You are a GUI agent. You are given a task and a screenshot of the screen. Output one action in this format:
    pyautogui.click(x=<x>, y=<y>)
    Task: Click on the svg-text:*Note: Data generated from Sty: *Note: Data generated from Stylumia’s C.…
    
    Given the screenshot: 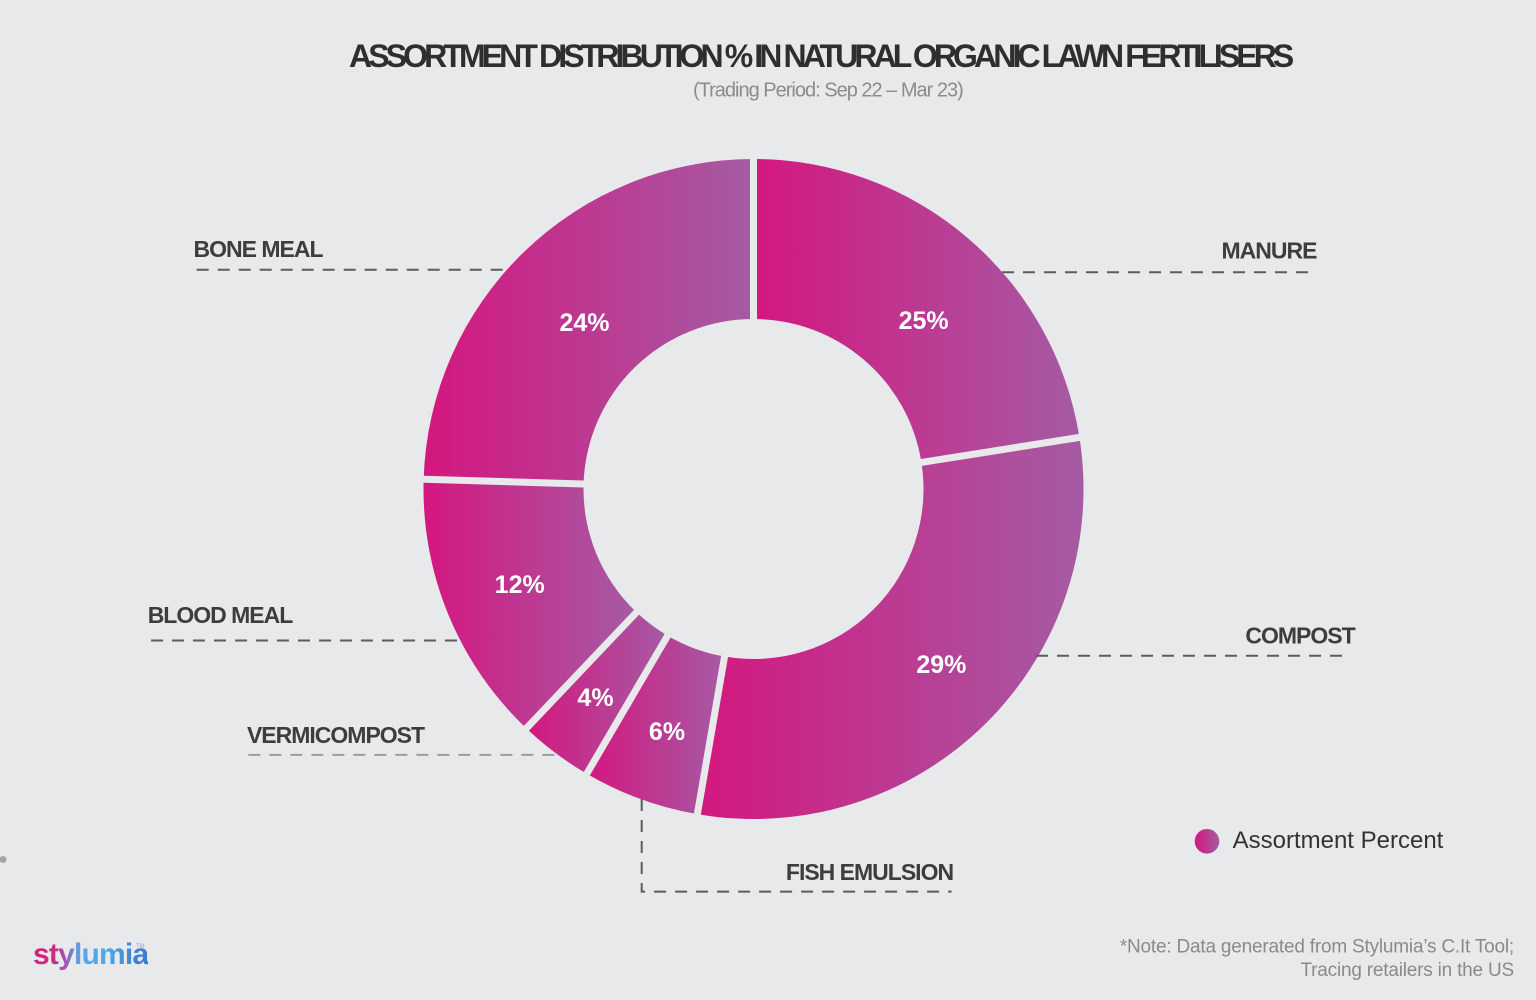 What is the action you would take?
    pyautogui.click(x=1317, y=947)
    